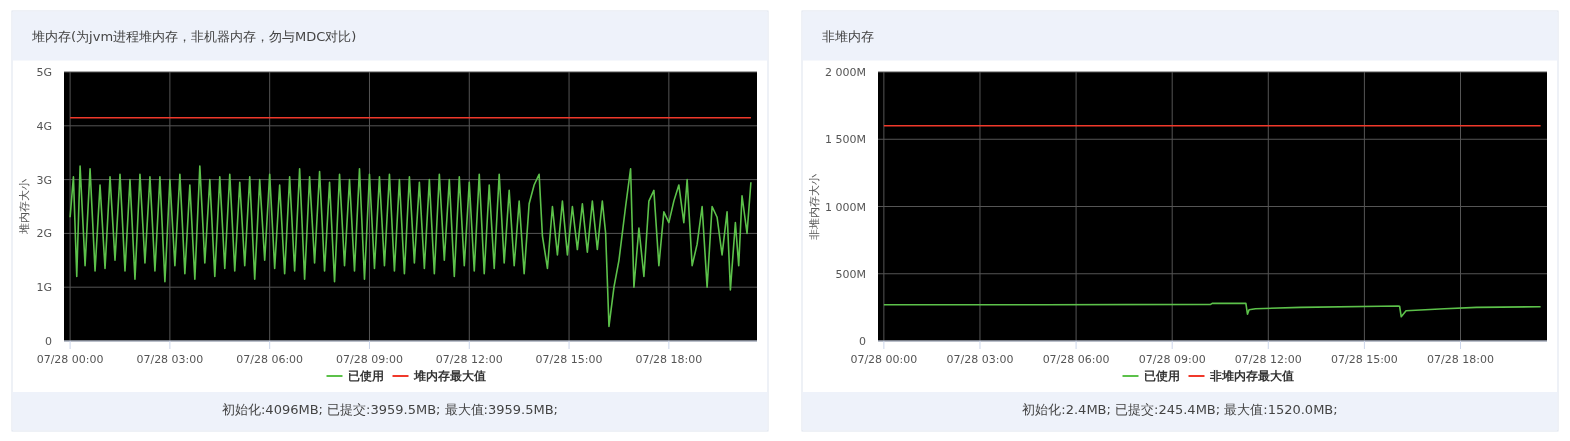  What do you see at coordinates (845, 207) in the screenshot?
I see `y-tick-label: 1 000M` at bounding box center [845, 207].